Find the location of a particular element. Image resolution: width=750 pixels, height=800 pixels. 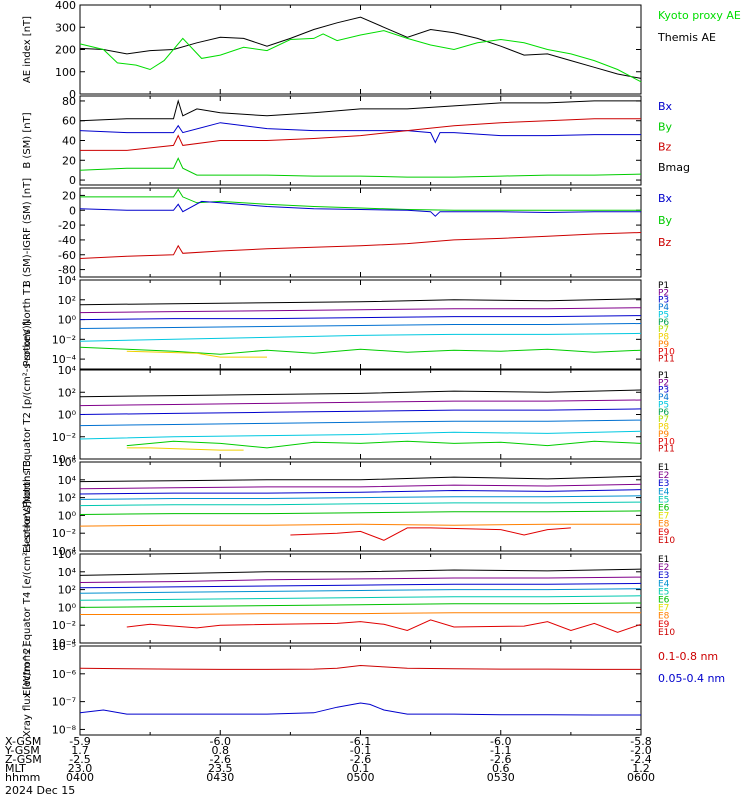

footer-value: 0530 is located at coordinates (501, 777).